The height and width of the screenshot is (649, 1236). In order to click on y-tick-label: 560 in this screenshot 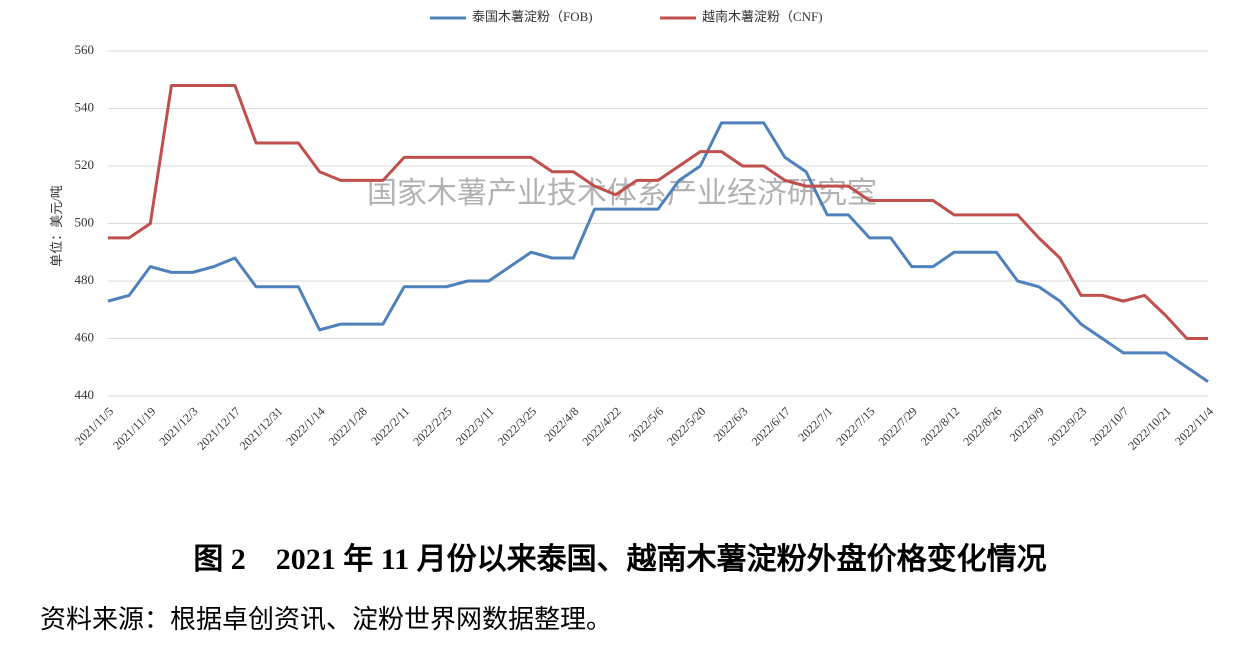, I will do `click(85, 49)`.